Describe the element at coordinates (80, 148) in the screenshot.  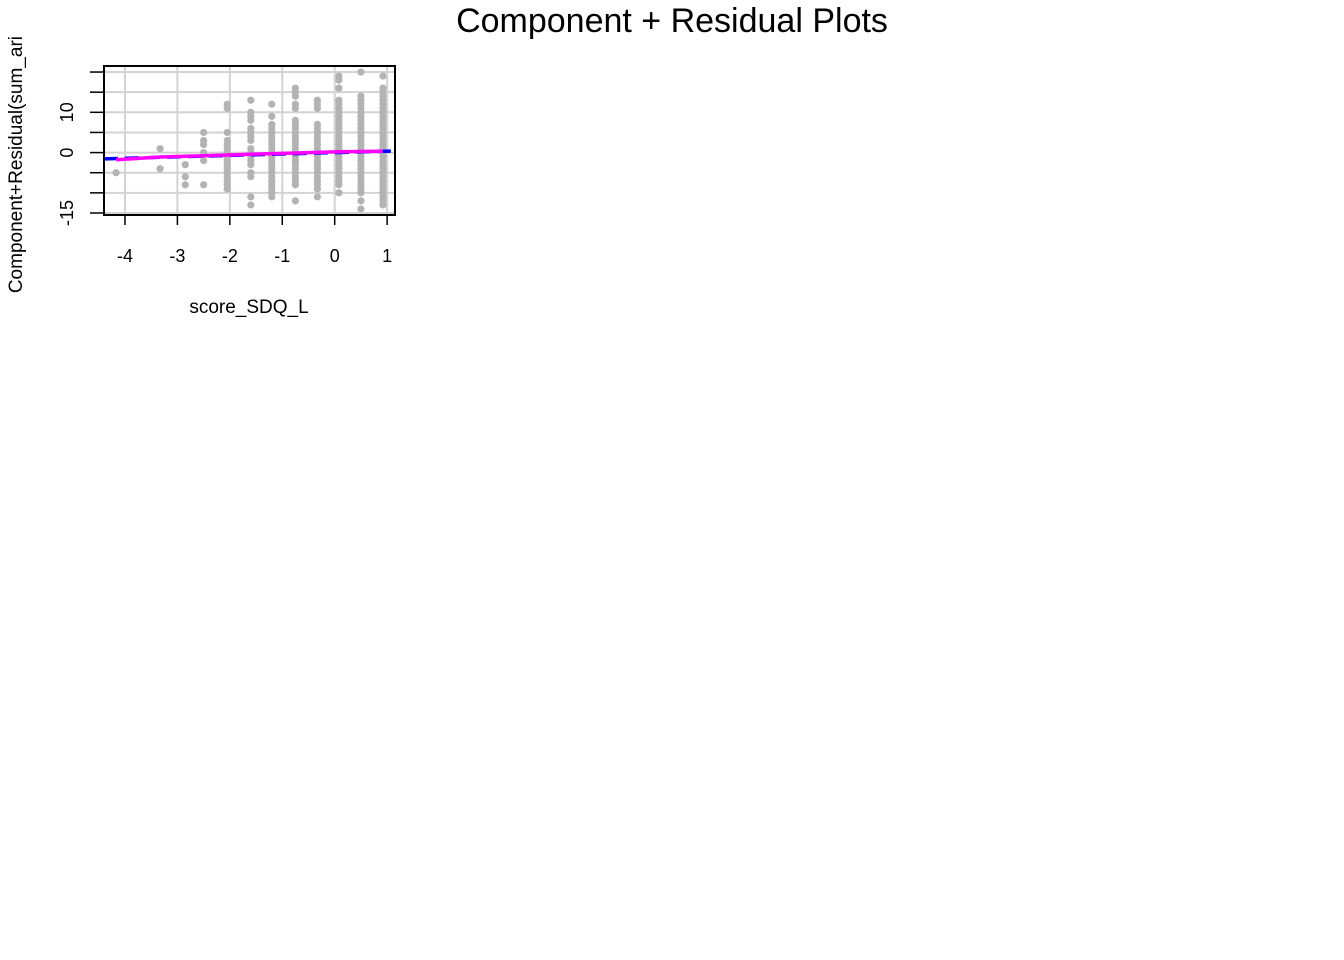
I see `y-axis: -15 0 10` at that location.